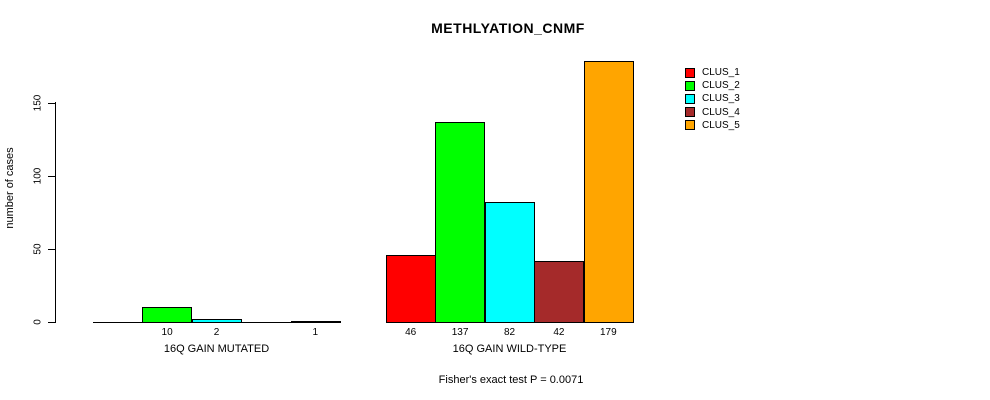 Image resolution: width=990 pixels, height=400 pixels. Describe the element at coordinates (509, 332) in the screenshot. I see `bar-value-label: 82` at that location.